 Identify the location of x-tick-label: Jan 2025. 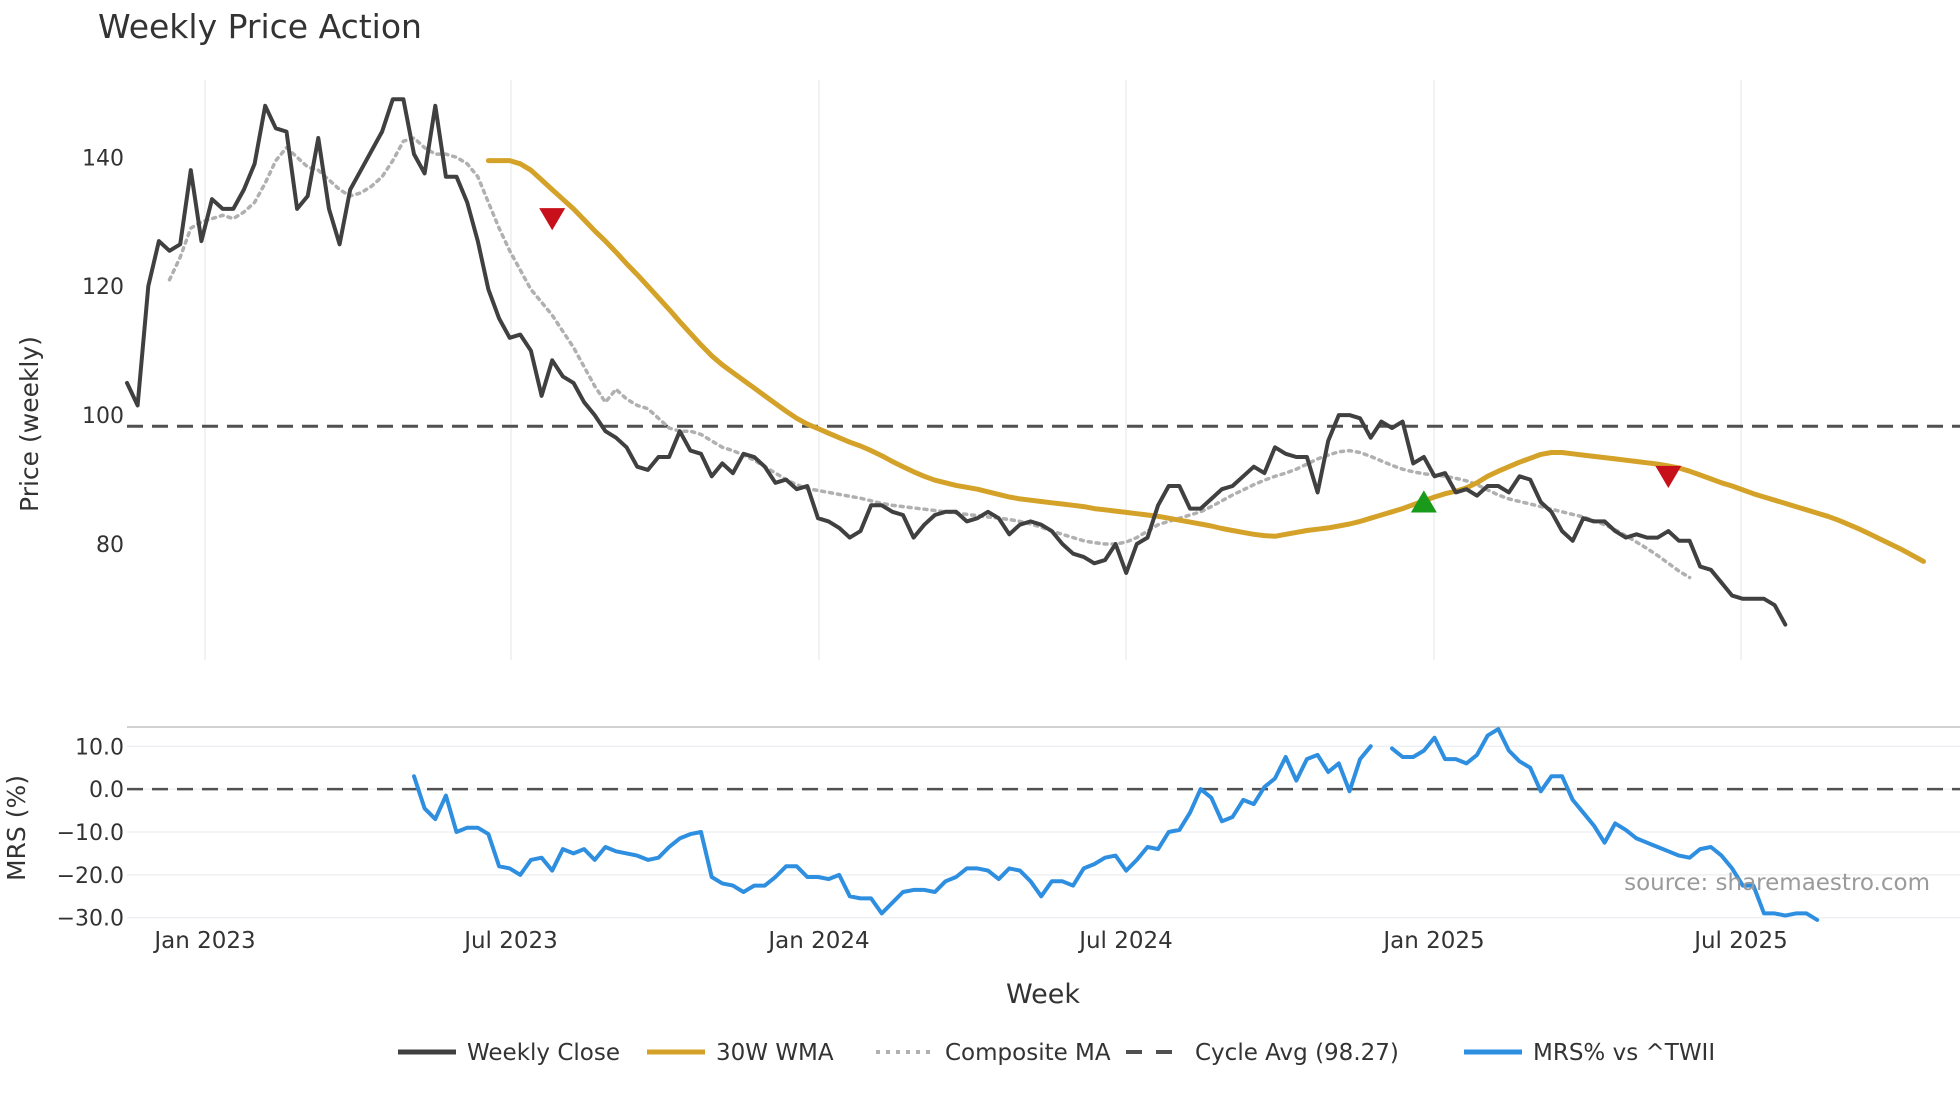
(1432, 941).